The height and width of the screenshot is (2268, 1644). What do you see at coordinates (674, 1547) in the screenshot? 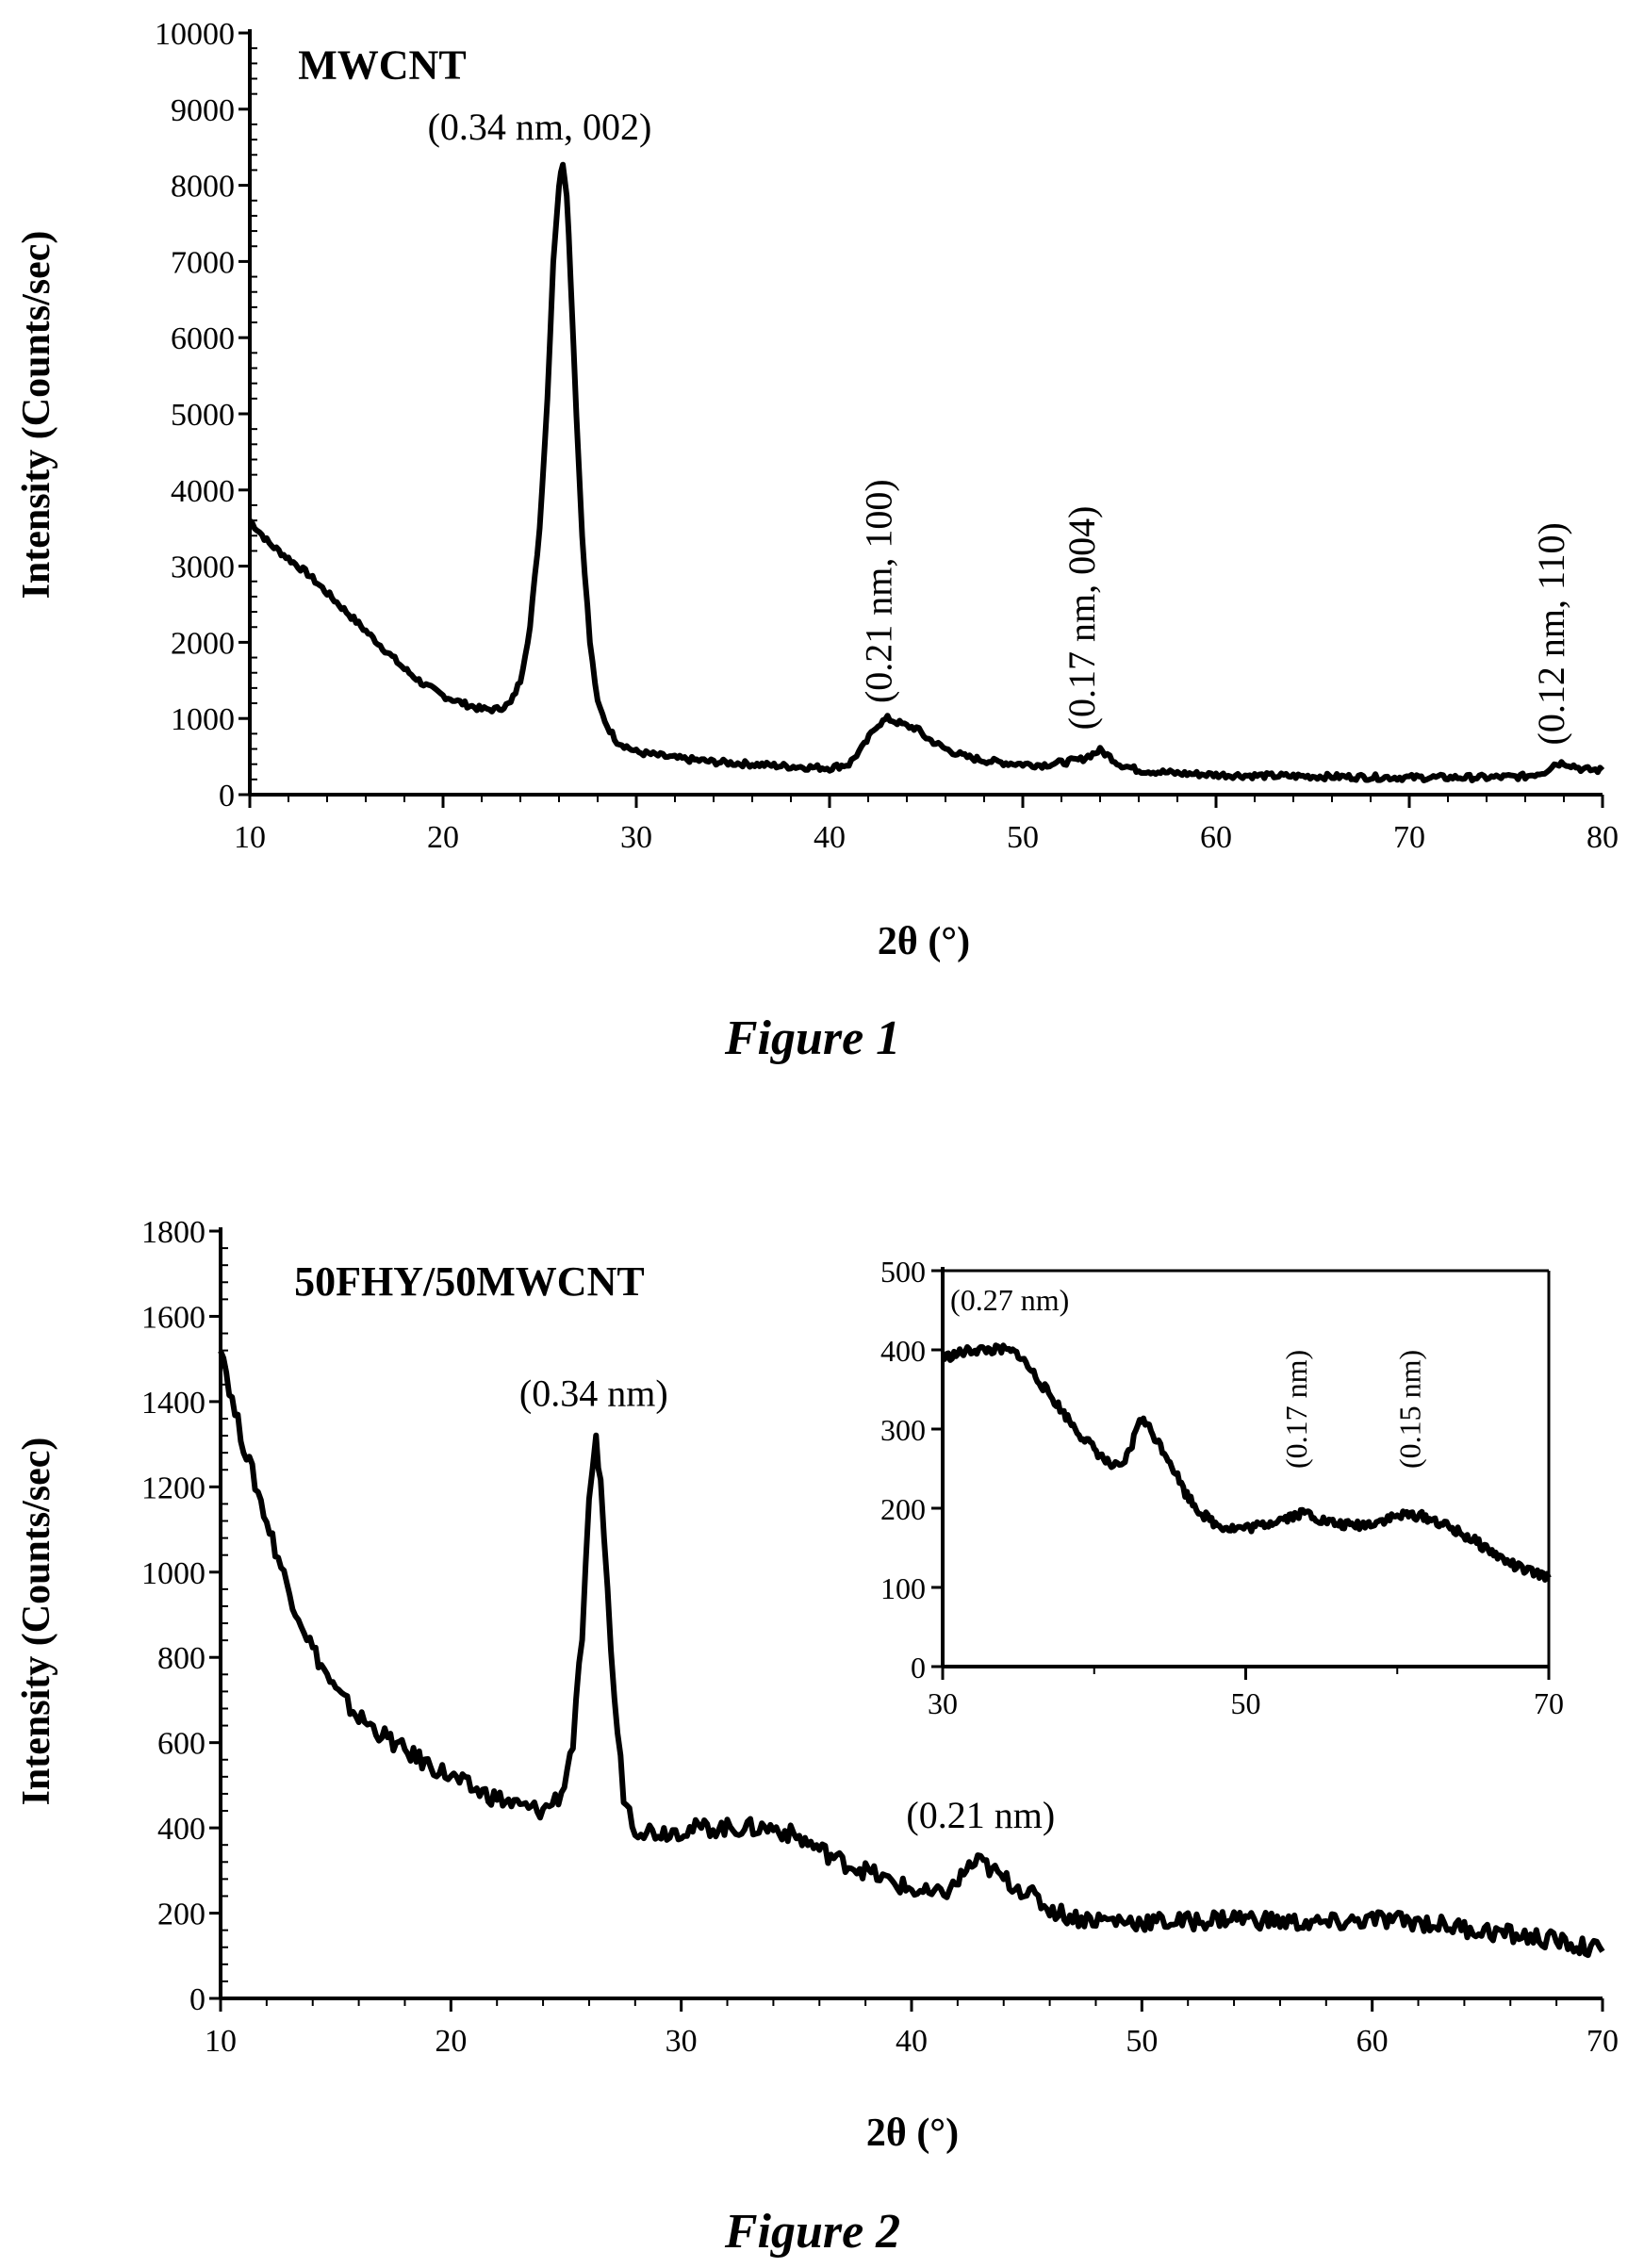
I see `chart-2-annotations: 50FHY/50MWCNT (0.34 nm) (0.21 nm)` at bounding box center [674, 1547].